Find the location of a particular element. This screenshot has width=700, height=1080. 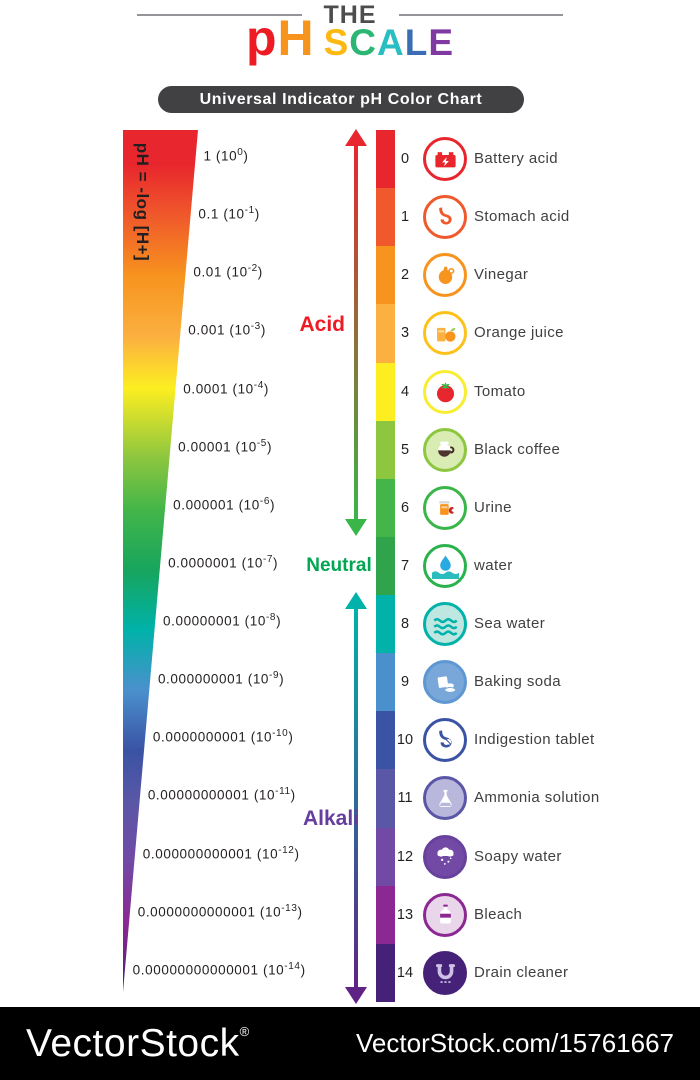

item-label: Stomach acid is located at coordinates (522, 217).